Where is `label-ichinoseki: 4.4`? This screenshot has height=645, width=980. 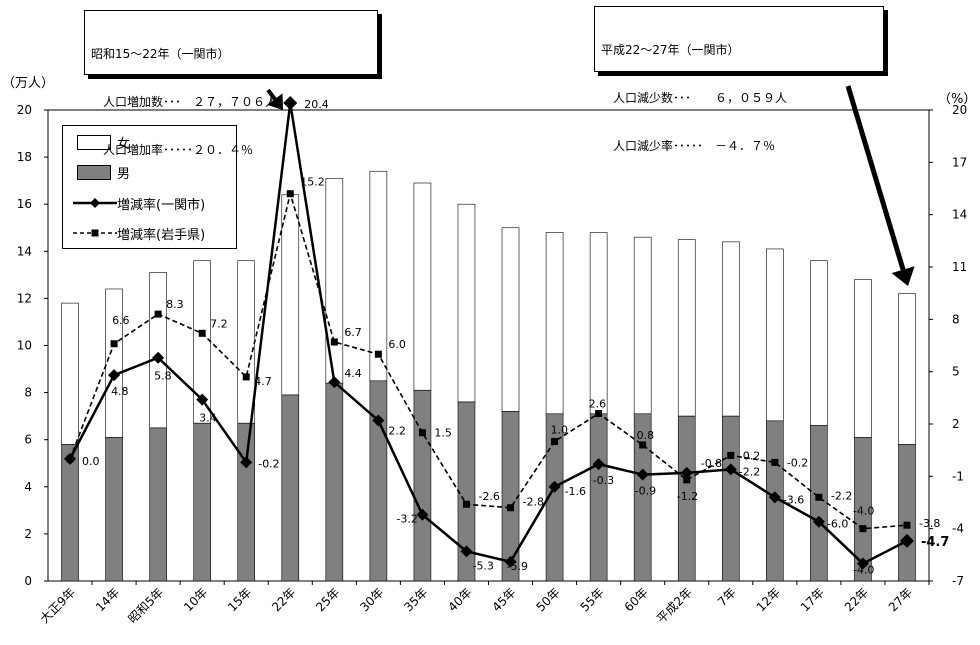 label-ichinoseki: 4.4 is located at coordinates (353, 373).